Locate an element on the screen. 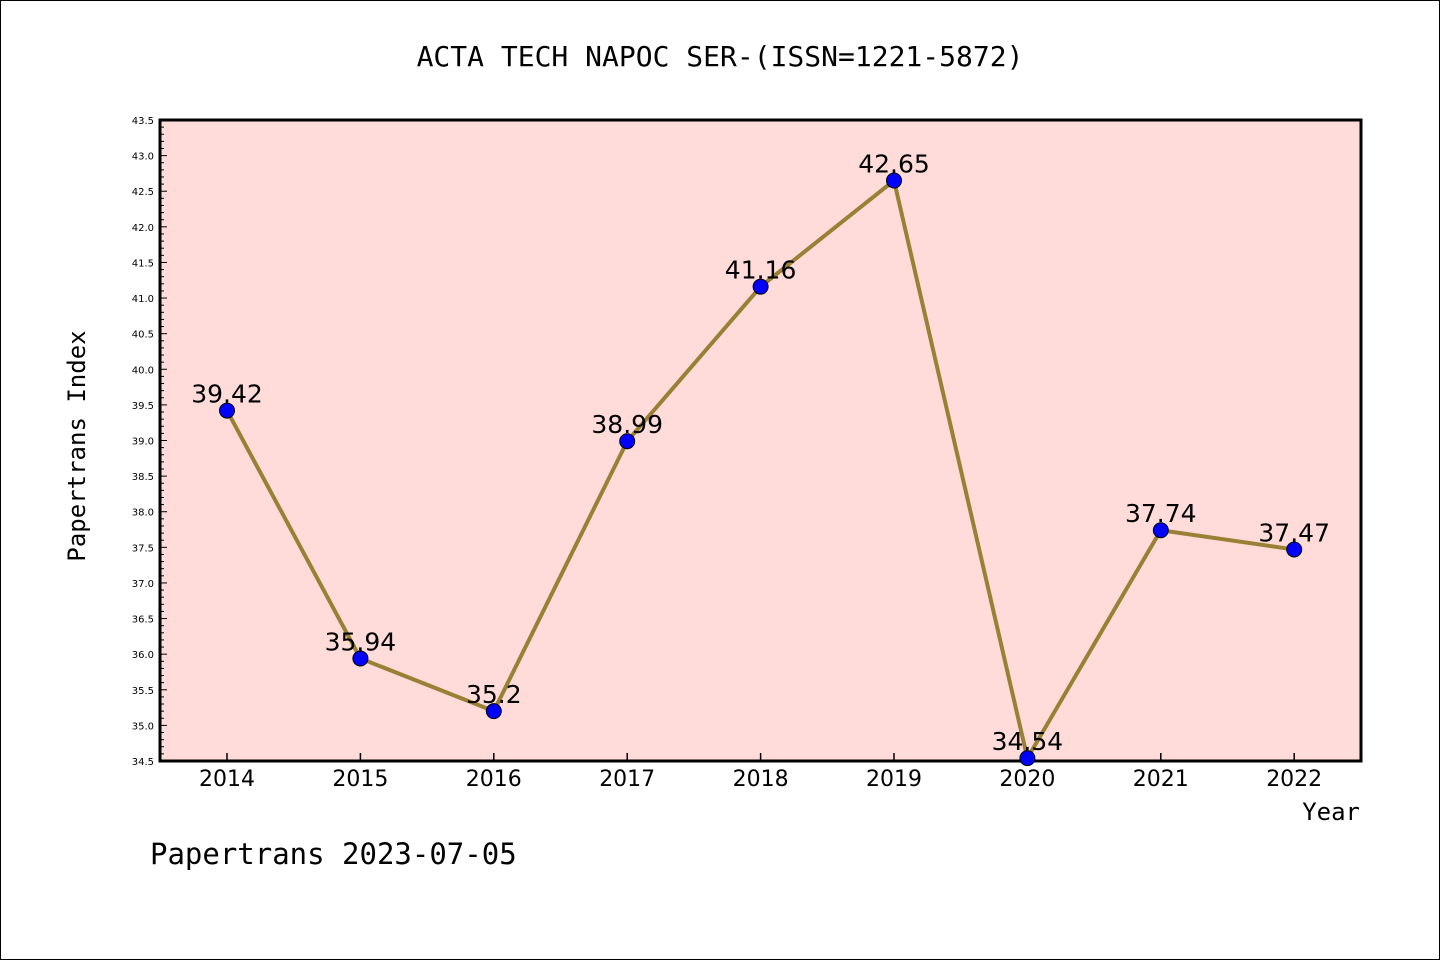 Image resolution: width=1440 pixels, height=960 pixels. y-tick-label: 43.0 is located at coordinates (143, 157).